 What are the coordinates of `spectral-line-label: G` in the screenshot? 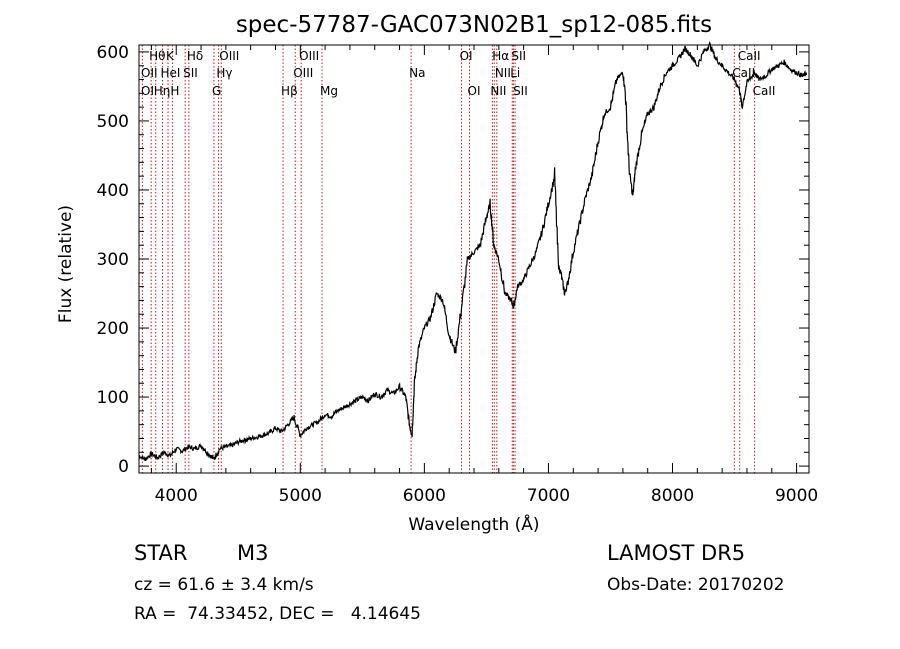 It's located at (216, 91).